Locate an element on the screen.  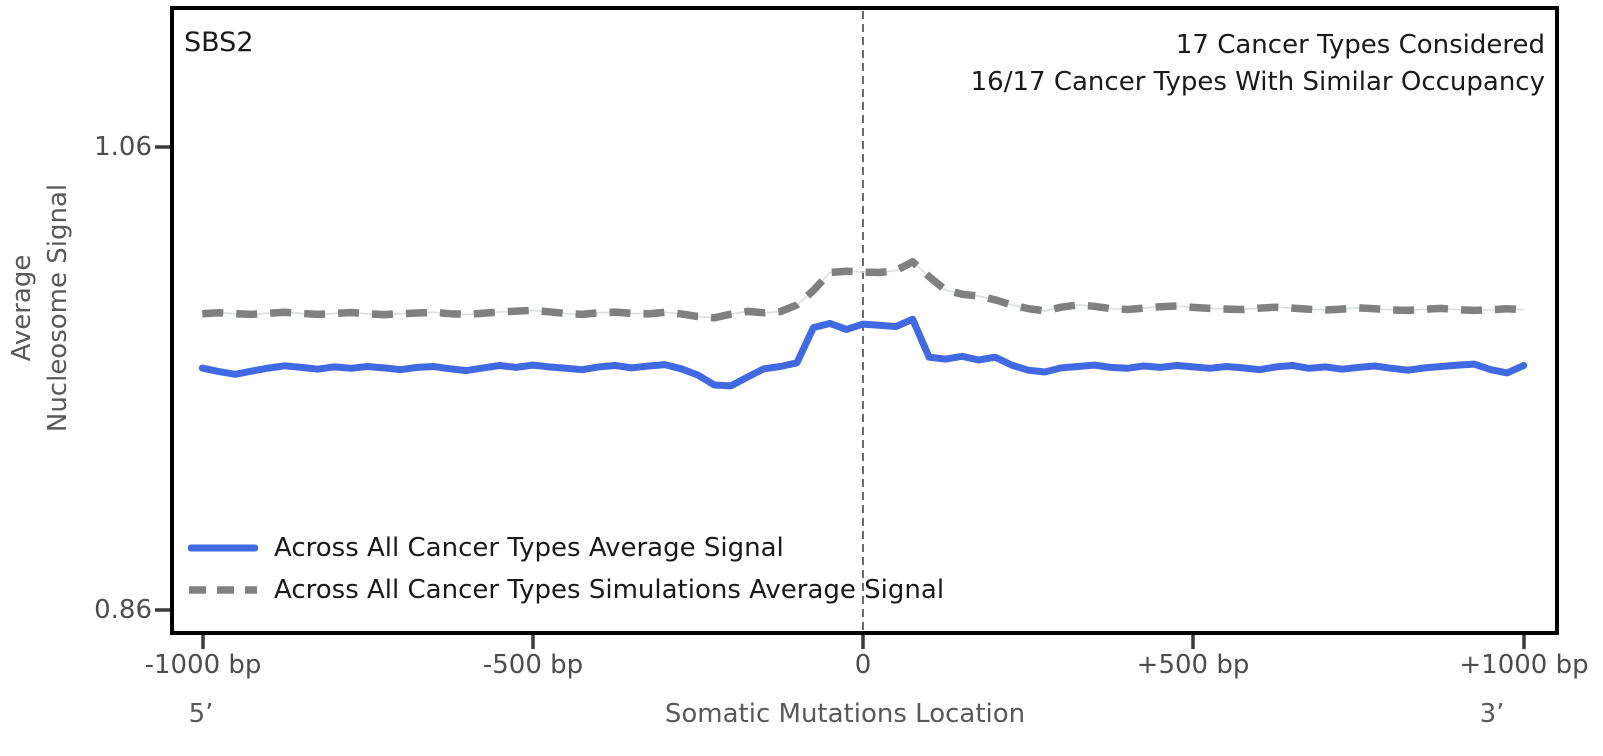
signature-label: SBS2 is located at coordinates (219, 42).